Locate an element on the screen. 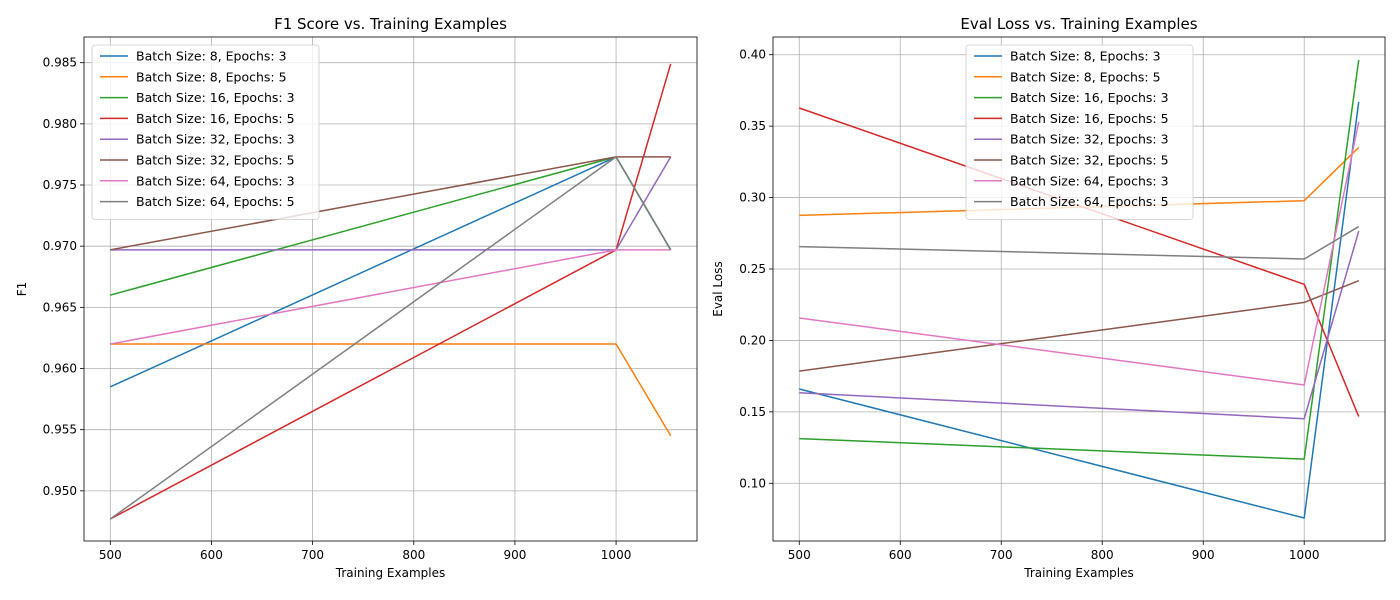 This screenshot has width=1400, height=600. y-tick-label: 0.970 is located at coordinates (60, 246).